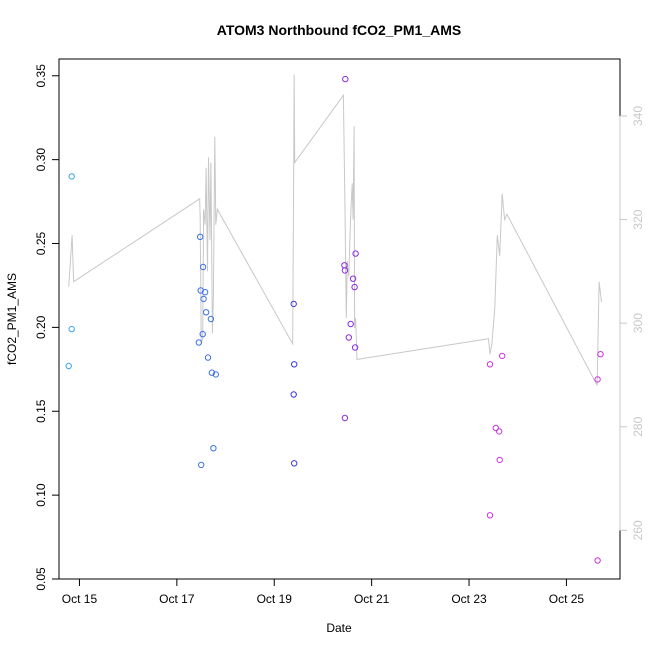 This screenshot has width=650, height=650. I want to click on y2-tick-label: 260, so click(638, 530).